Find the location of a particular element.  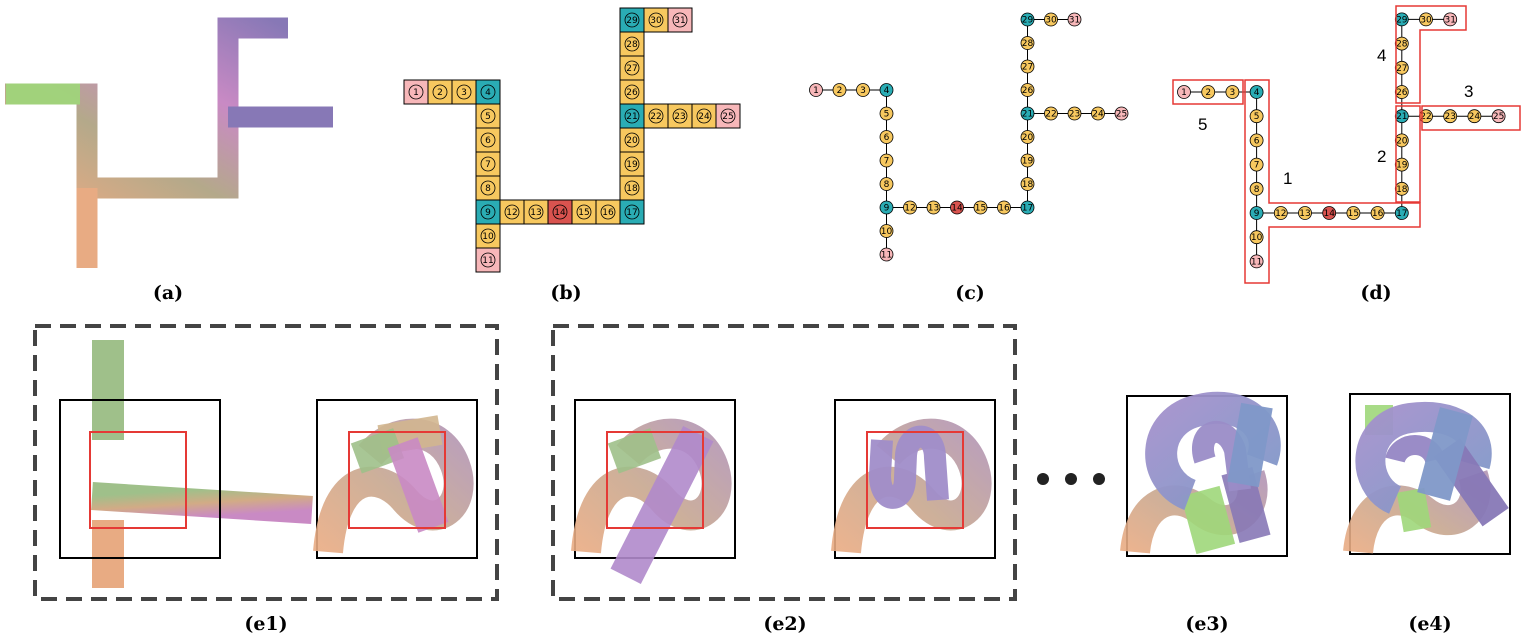

node-label: 10 is located at coordinates (1257, 238).